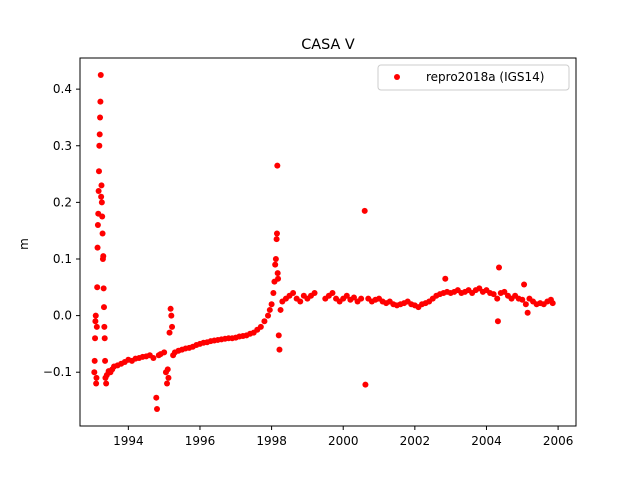 The image size is (640, 480). I want to click on x-tick-label: 1996, so click(200, 441).